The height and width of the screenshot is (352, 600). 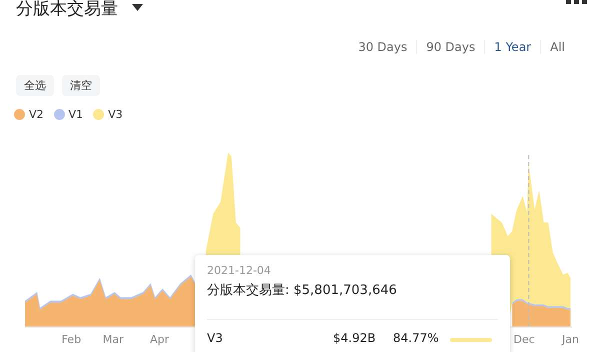 What do you see at coordinates (81, 85) in the screenshot?
I see `text: 清空` at bounding box center [81, 85].